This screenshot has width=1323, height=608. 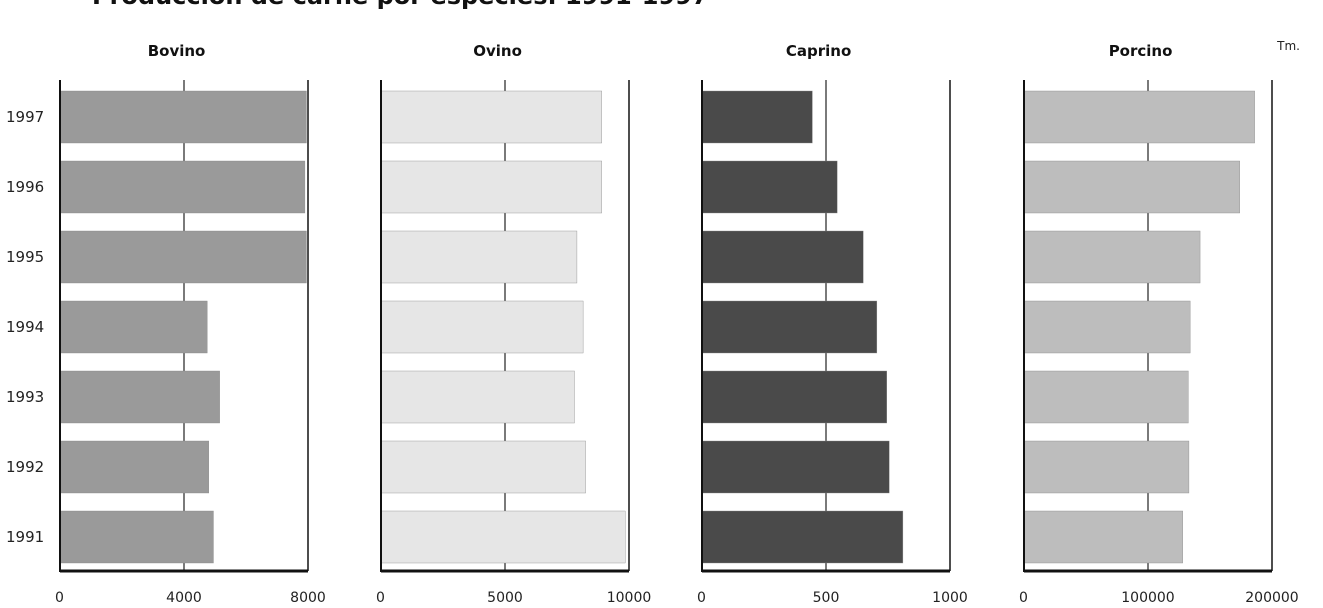 What do you see at coordinates (794, 397) in the screenshot?
I see `caprino-bar-1993` at bounding box center [794, 397].